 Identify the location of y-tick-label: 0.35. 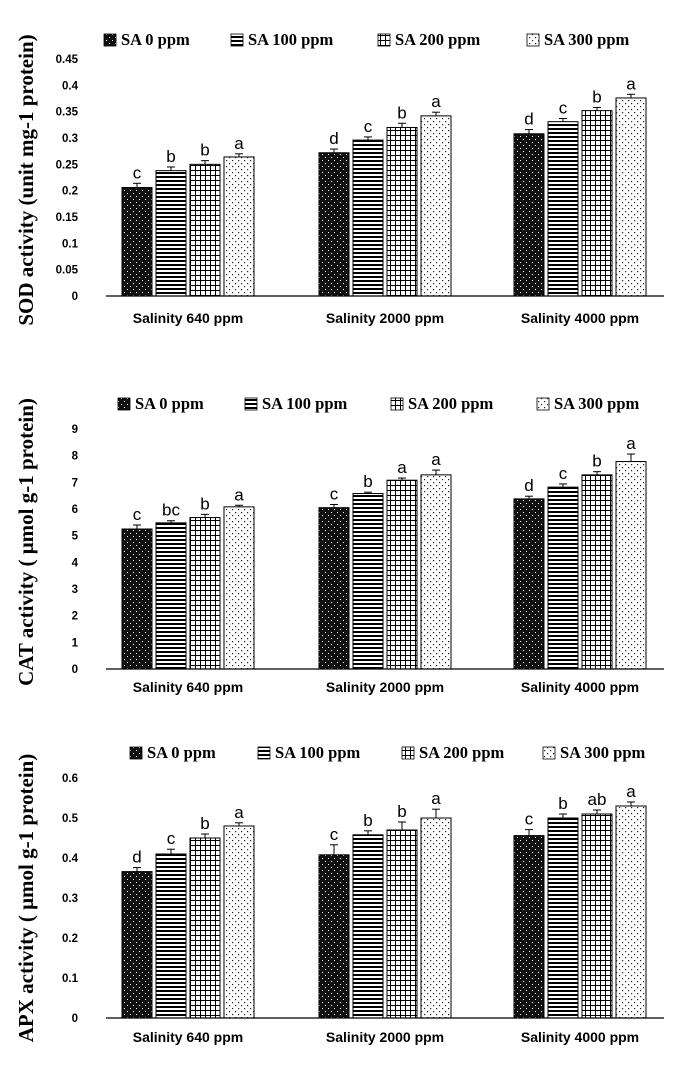
(67, 113).